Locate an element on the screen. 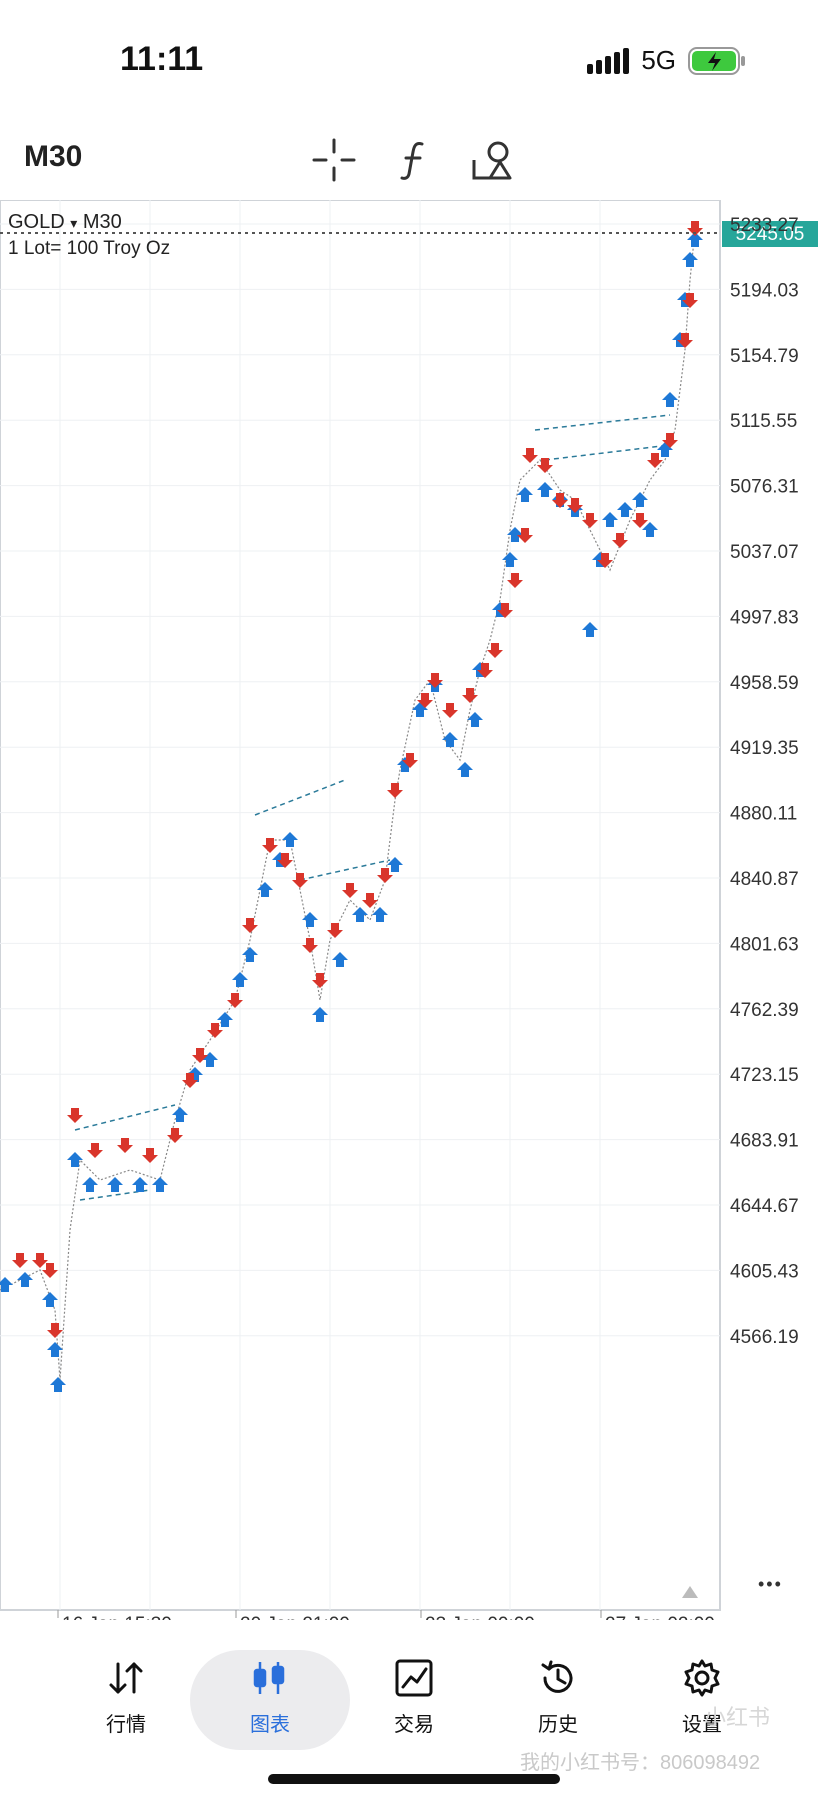 This screenshot has width=828, height=1800. nav-chart: 图表 is located at coordinates (270, 1698).